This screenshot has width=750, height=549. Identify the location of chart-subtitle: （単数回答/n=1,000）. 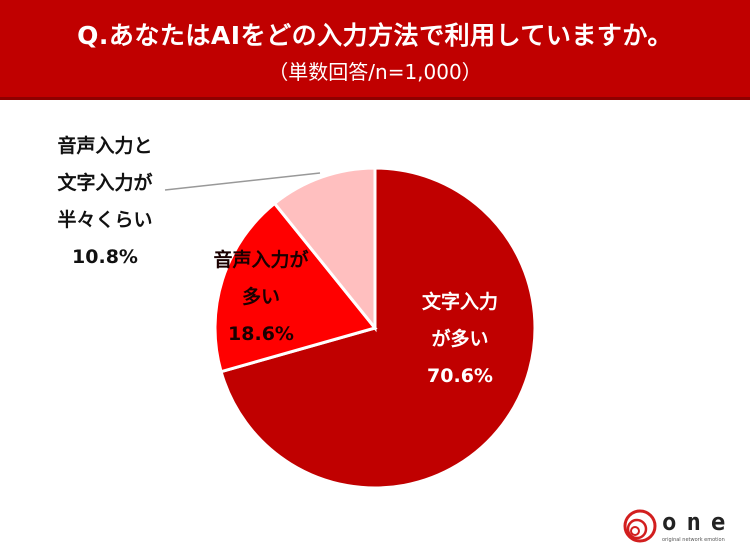
(375, 72).